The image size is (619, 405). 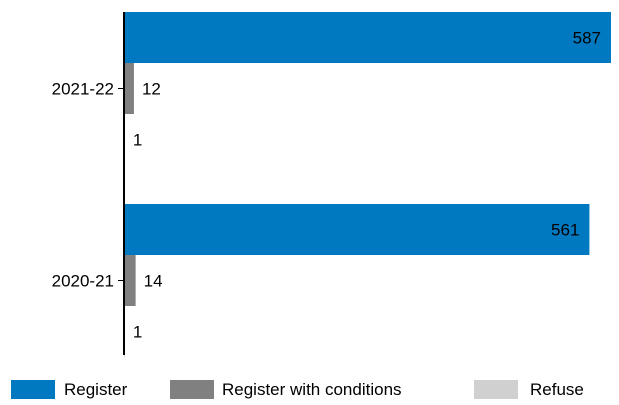 I want to click on legend: Register Register with conditions Refuse, so click(x=297, y=389).